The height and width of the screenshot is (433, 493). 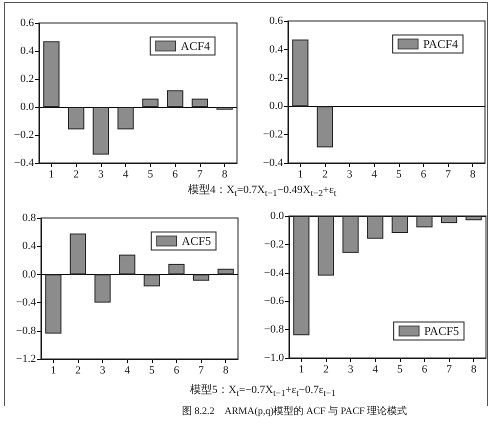 What do you see at coordinates (274, 358) in the screenshot?
I see `y-tick-label: −1.0` at bounding box center [274, 358].